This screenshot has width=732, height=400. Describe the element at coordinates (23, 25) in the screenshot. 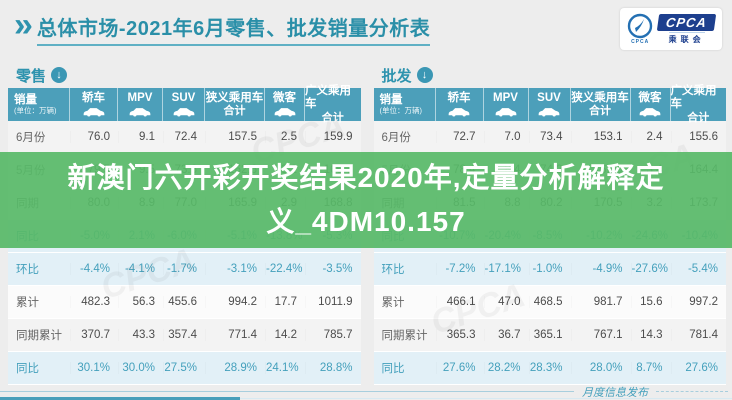

I see `double-chevron-icon: »` at that location.